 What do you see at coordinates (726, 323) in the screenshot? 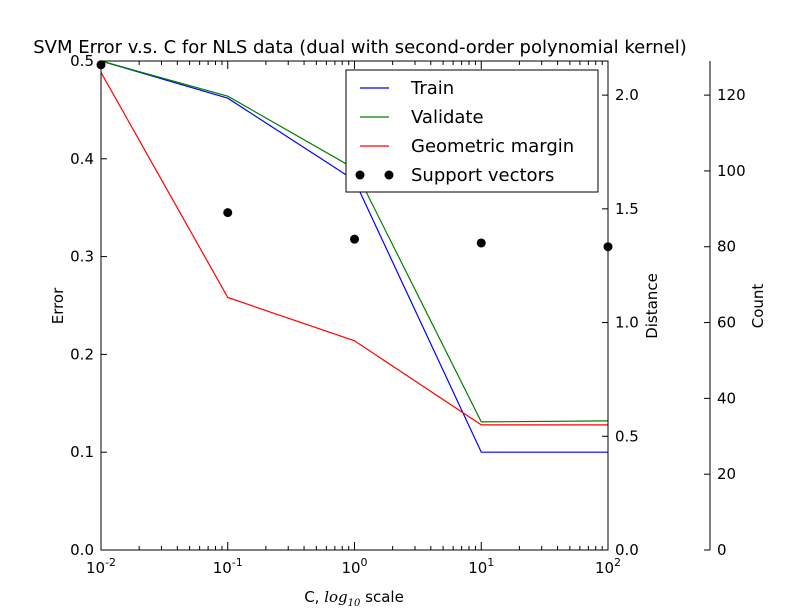
I see `count-tick-label: 60` at bounding box center [726, 323].